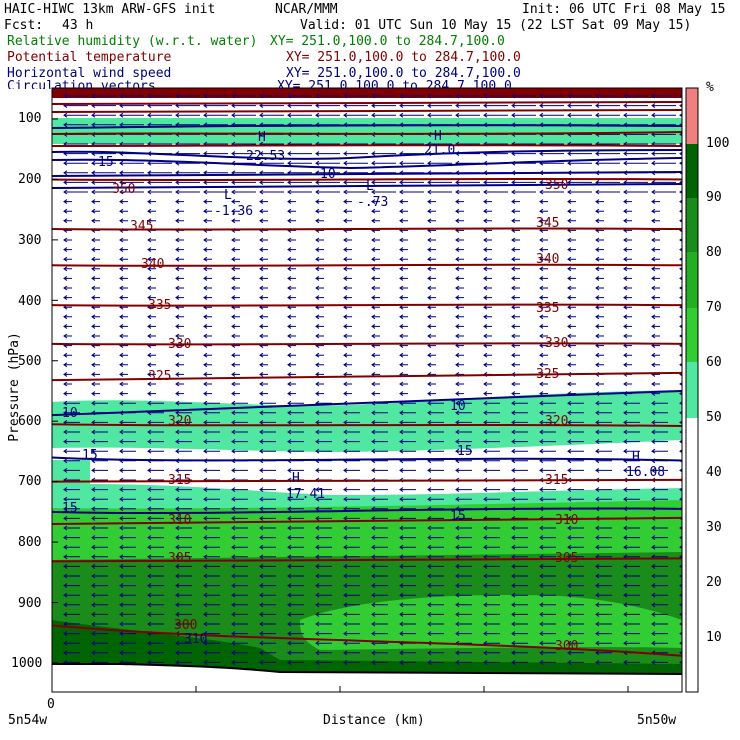  Describe the element at coordinates (624, 9) in the screenshot. I see `init-label: Init: 06 UTC Fri 08 May 15` at that location.